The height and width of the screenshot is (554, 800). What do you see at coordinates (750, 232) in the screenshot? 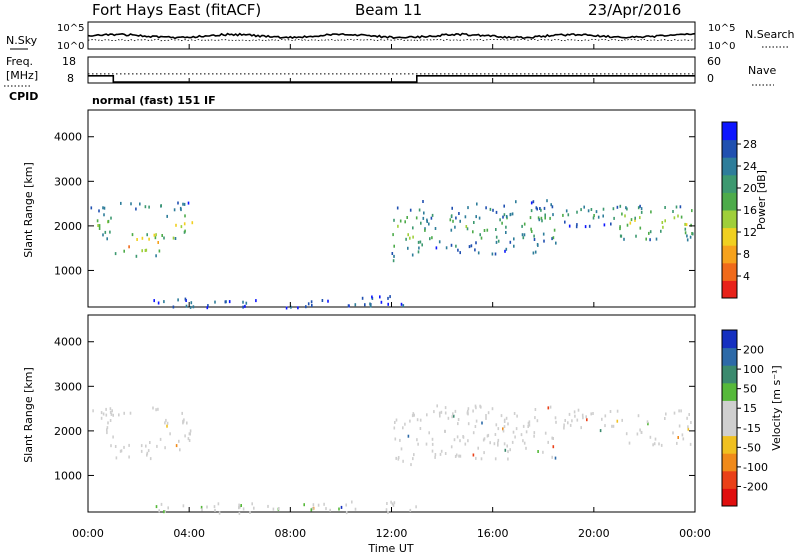
I see `colorbar-tick-label: 12` at bounding box center [750, 232].